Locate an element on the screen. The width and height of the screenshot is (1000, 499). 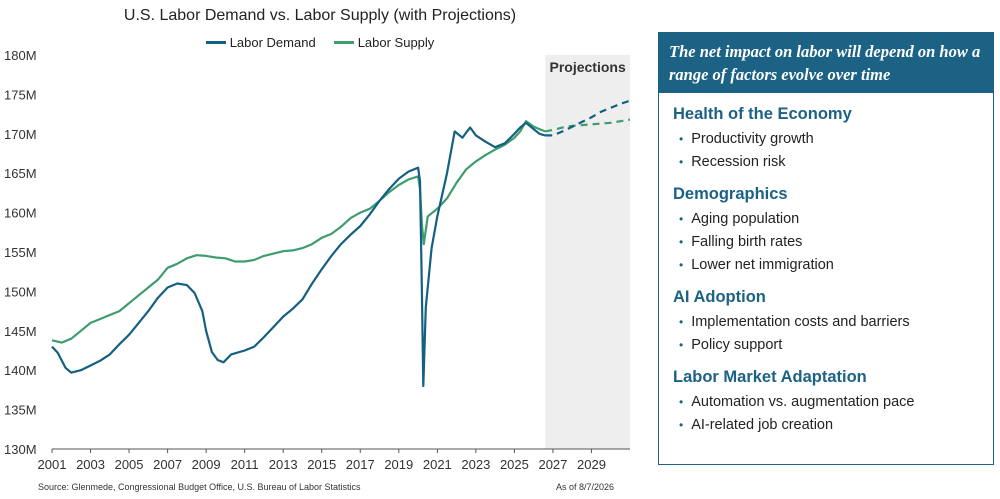
list-item: • Automation vs. augmentation pace is located at coordinates (836, 402).